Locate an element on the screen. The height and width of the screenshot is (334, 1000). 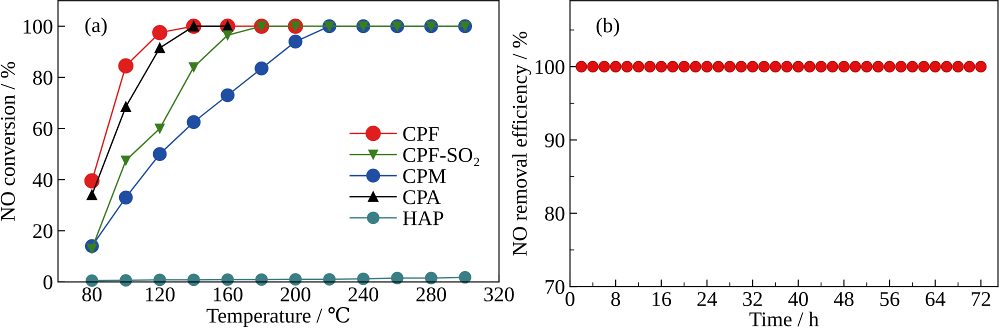
x-axis-title: Temperature / ℃ is located at coordinates (278, 317).